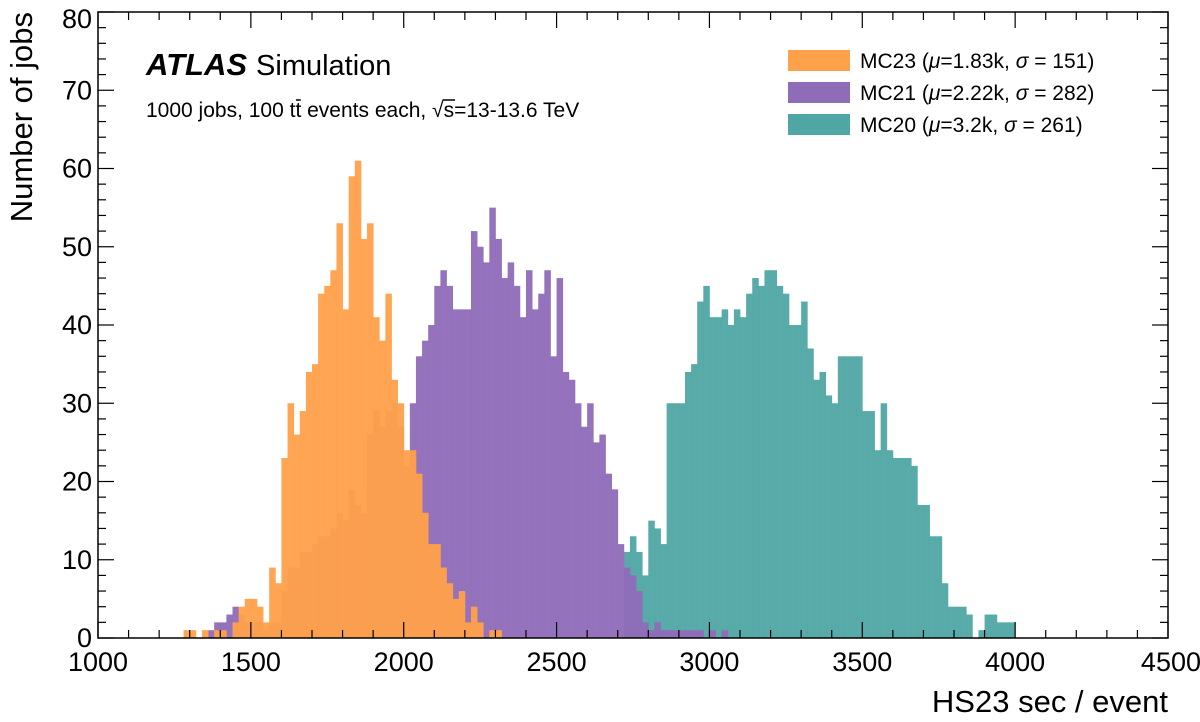  I want to click on x-axis-title: HS23 sec / event, so click(1050, 701).